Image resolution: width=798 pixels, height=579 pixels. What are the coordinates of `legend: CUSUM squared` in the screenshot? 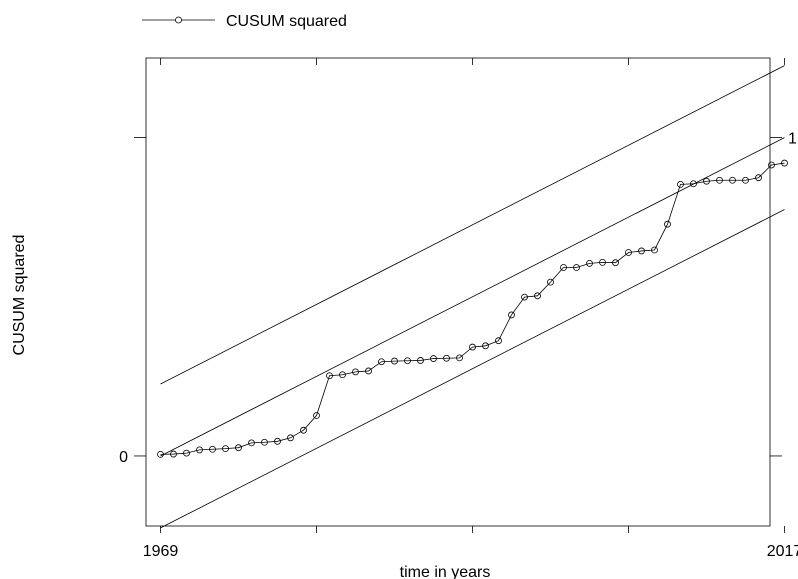 It's located at (244, 21).